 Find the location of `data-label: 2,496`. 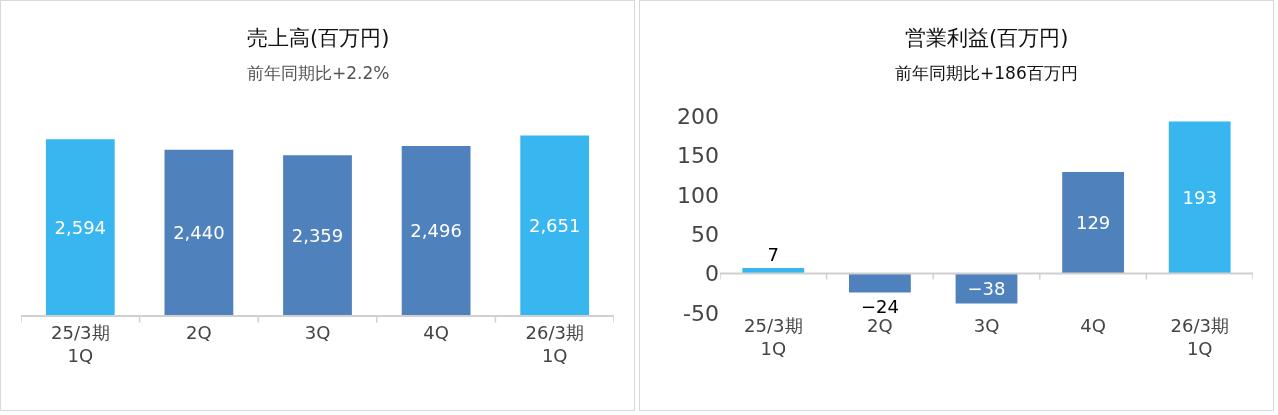

data-label: 2,496 is located at coordinates (436, 230).